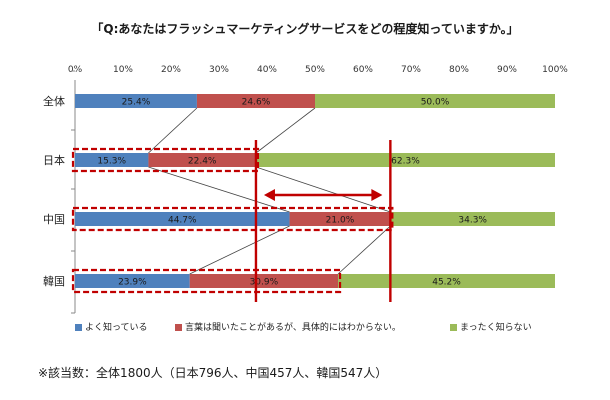 The width and height of the screenshot is (610, 400). What do you see at coordinates (411, 70) in the screenshot?
I see `x-tick-label: 70%` at bounding box center [411, 70].